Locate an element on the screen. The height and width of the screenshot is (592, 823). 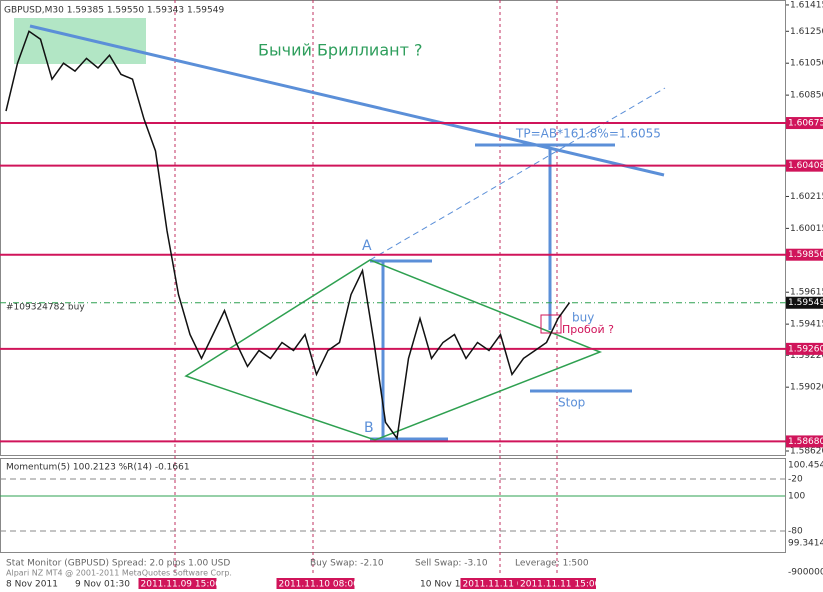
level-label: 1.58680 is located at coordinates (805, 442).